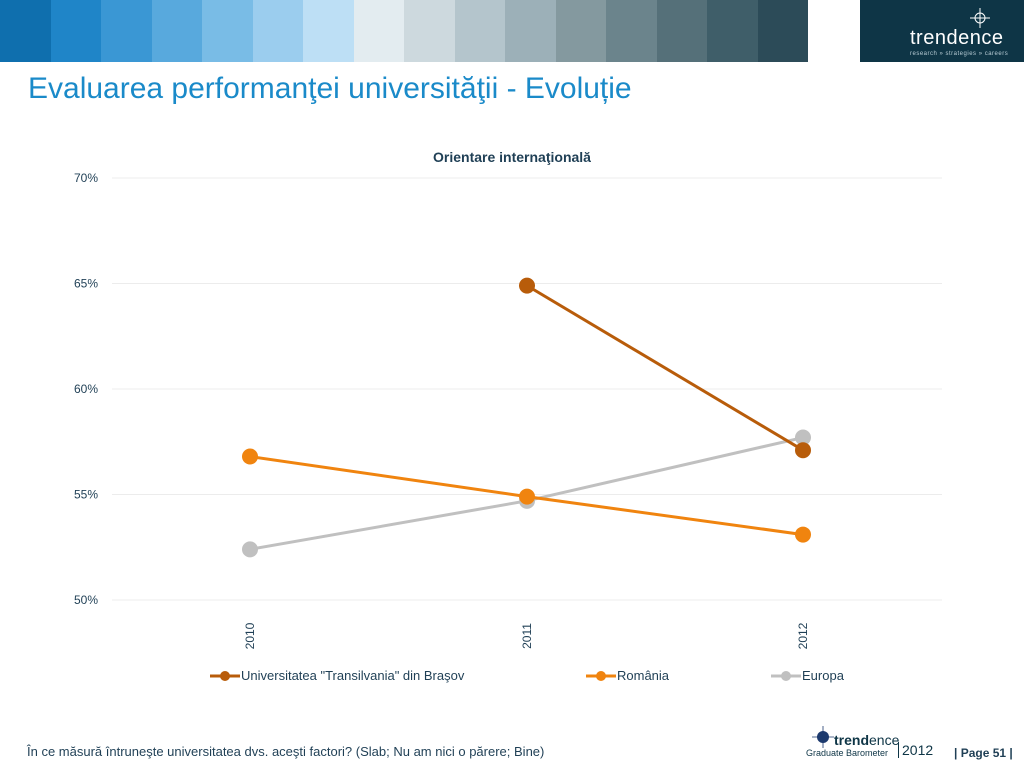 This screenshot has width=1024, height=768. What do you see at coordinates (86, 284) in the screenshot?
I see `y-tick-label: 65%` at bounding box center [86, 284].